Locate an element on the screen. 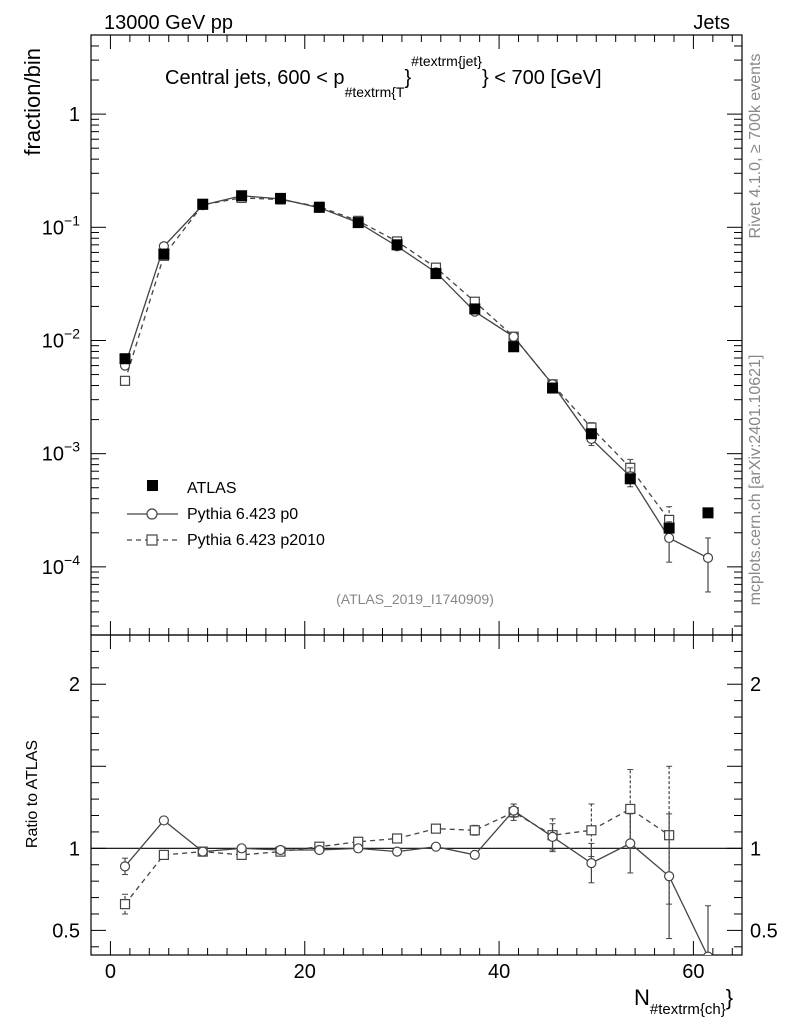  energy-label: 13000 GeV pp is located at coordinates (168, 23).